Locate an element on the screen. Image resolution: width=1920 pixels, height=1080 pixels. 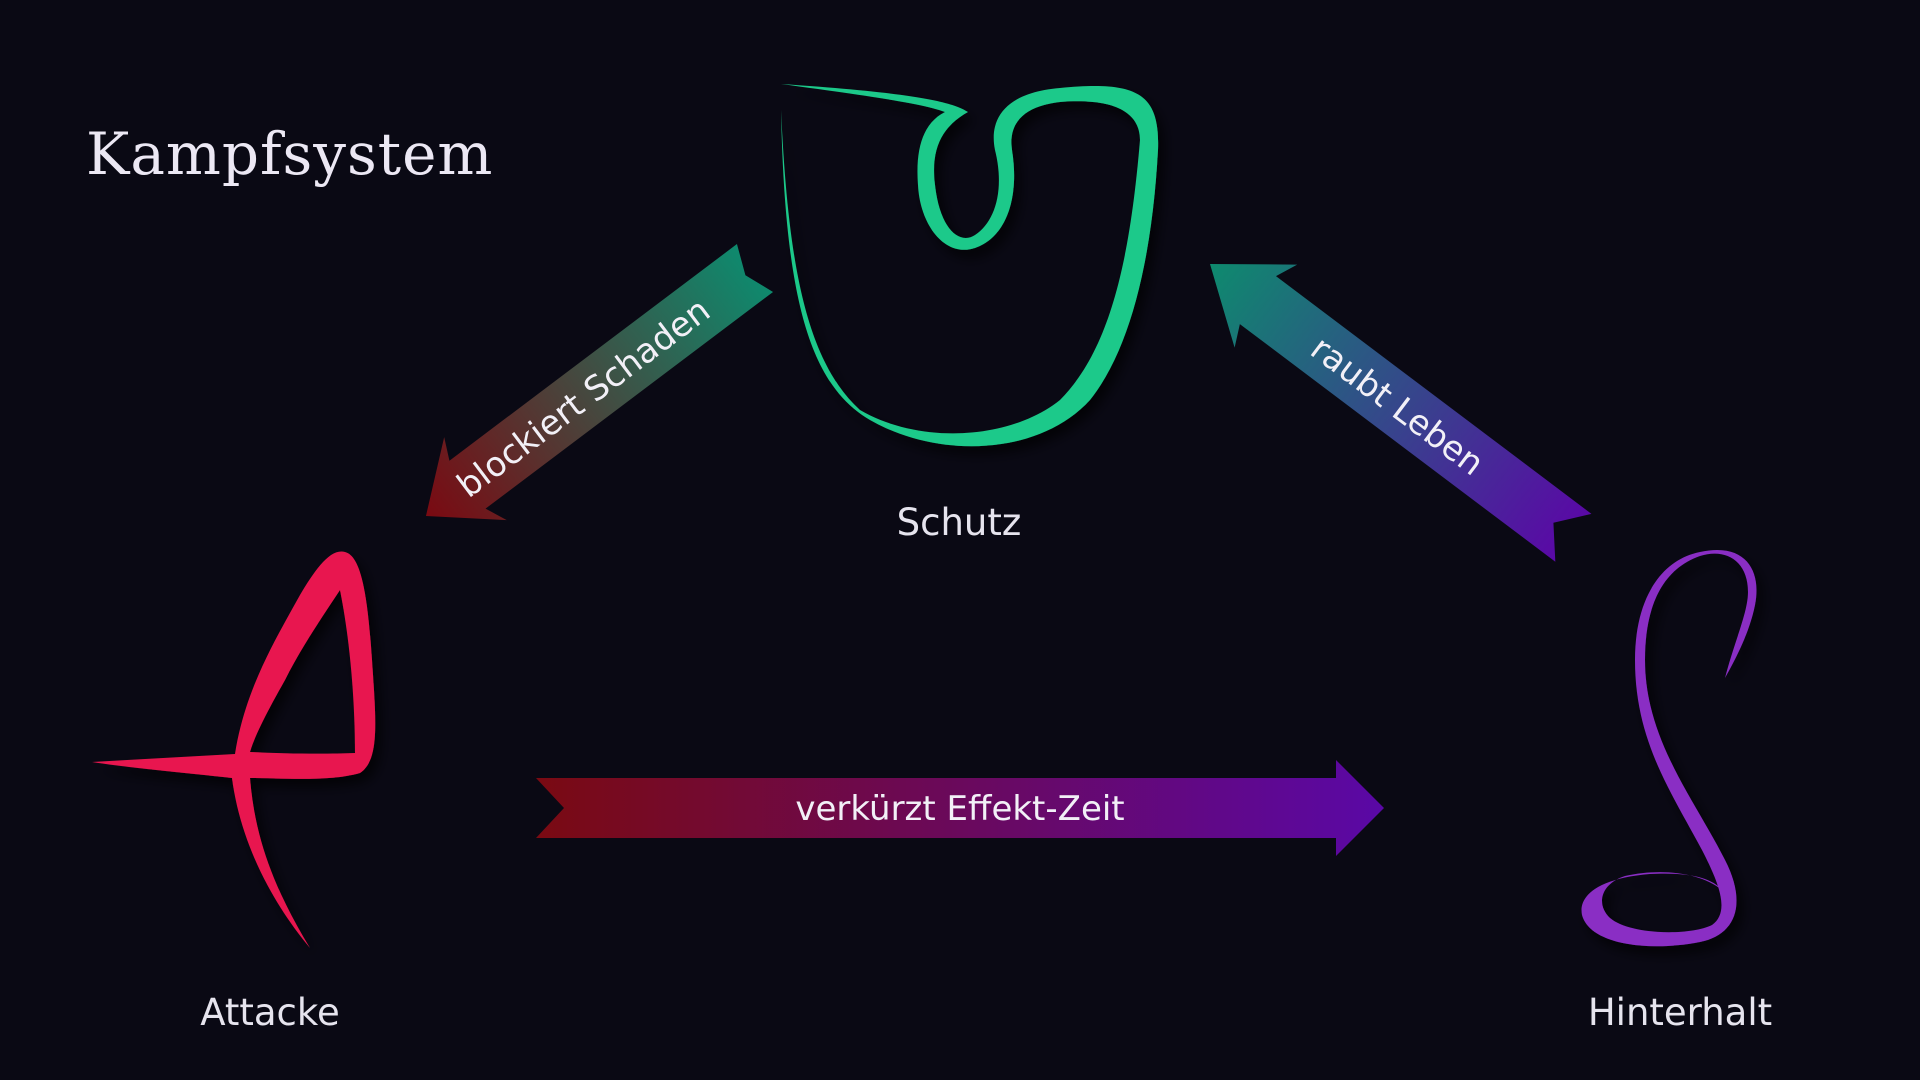
schutz-glyph-stroke is located at coordinates (970, 265).